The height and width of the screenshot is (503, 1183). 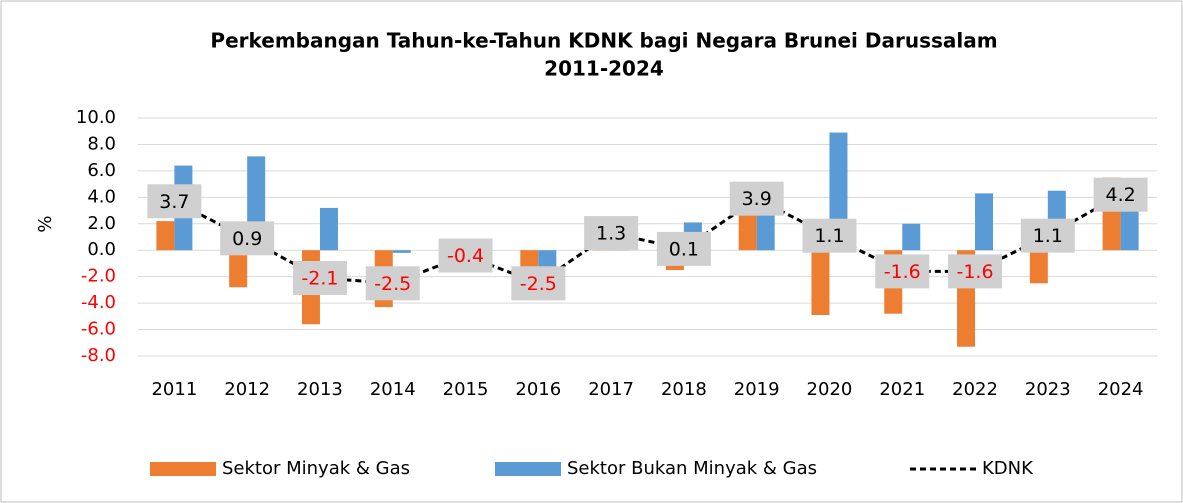 I want to click on legend-label: Sektor Bukan Minyak & Gas, so click(x=692, y=468).